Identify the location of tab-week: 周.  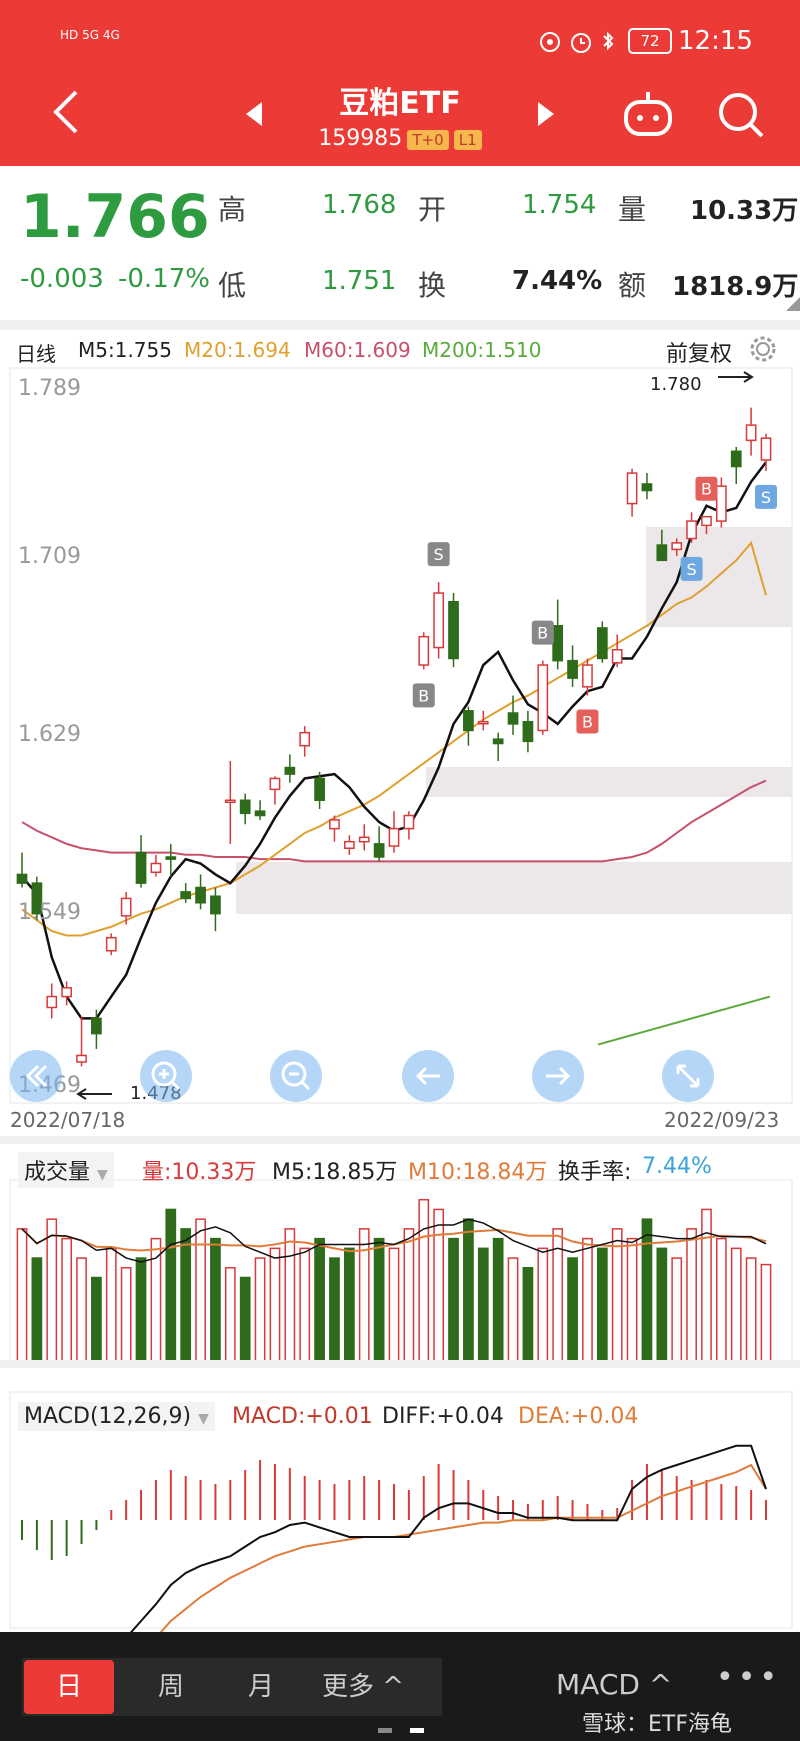
(170, 1687).